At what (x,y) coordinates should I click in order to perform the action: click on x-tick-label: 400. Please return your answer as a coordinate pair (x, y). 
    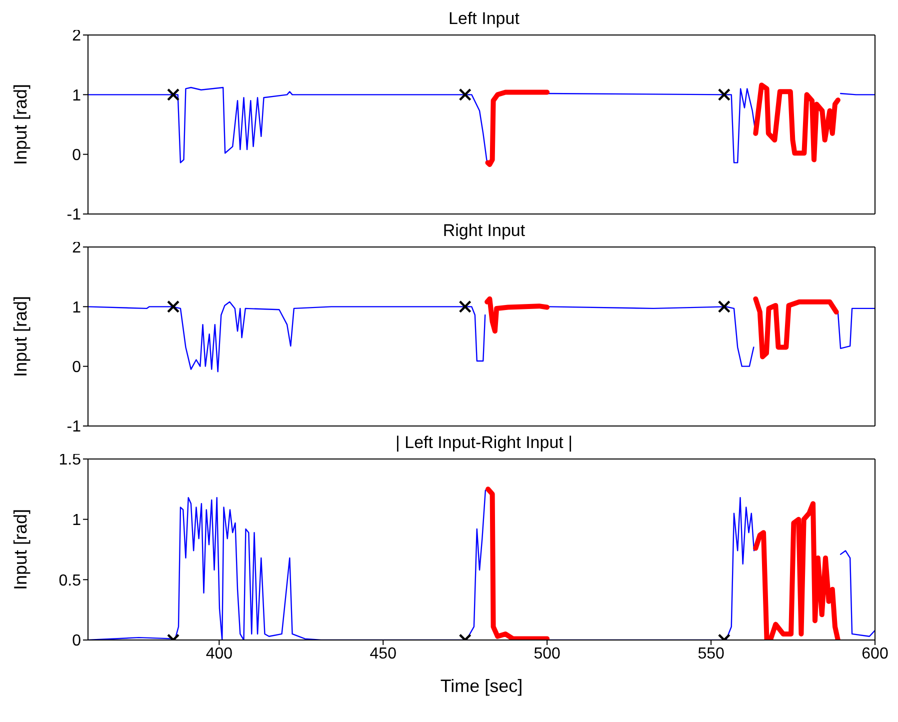
    Looking at the image, I should click on (219, 653).